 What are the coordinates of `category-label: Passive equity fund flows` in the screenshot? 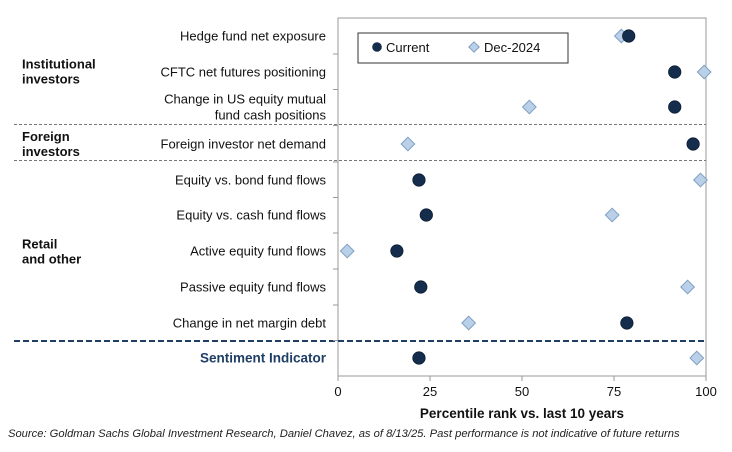 It's located at (253, 287).